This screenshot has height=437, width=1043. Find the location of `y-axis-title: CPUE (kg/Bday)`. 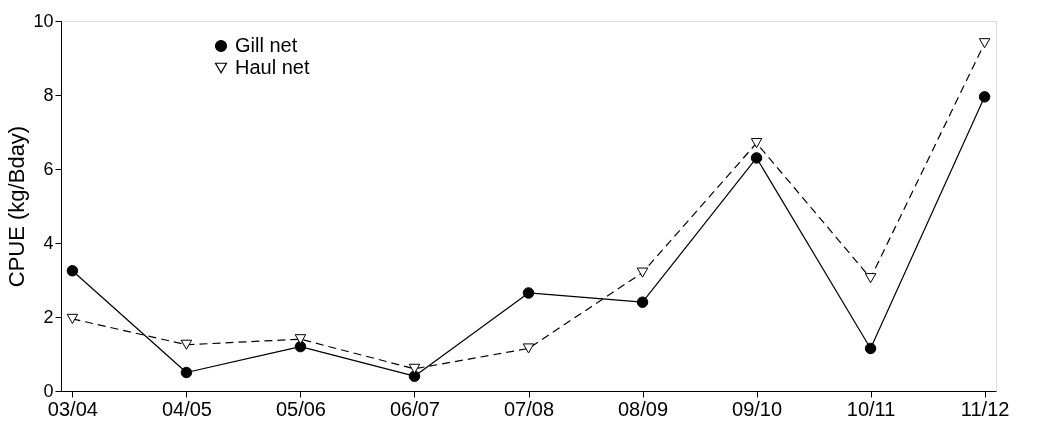

y-axis-title: CPUE (kg/Bday) is located at coordinates (17, 206).